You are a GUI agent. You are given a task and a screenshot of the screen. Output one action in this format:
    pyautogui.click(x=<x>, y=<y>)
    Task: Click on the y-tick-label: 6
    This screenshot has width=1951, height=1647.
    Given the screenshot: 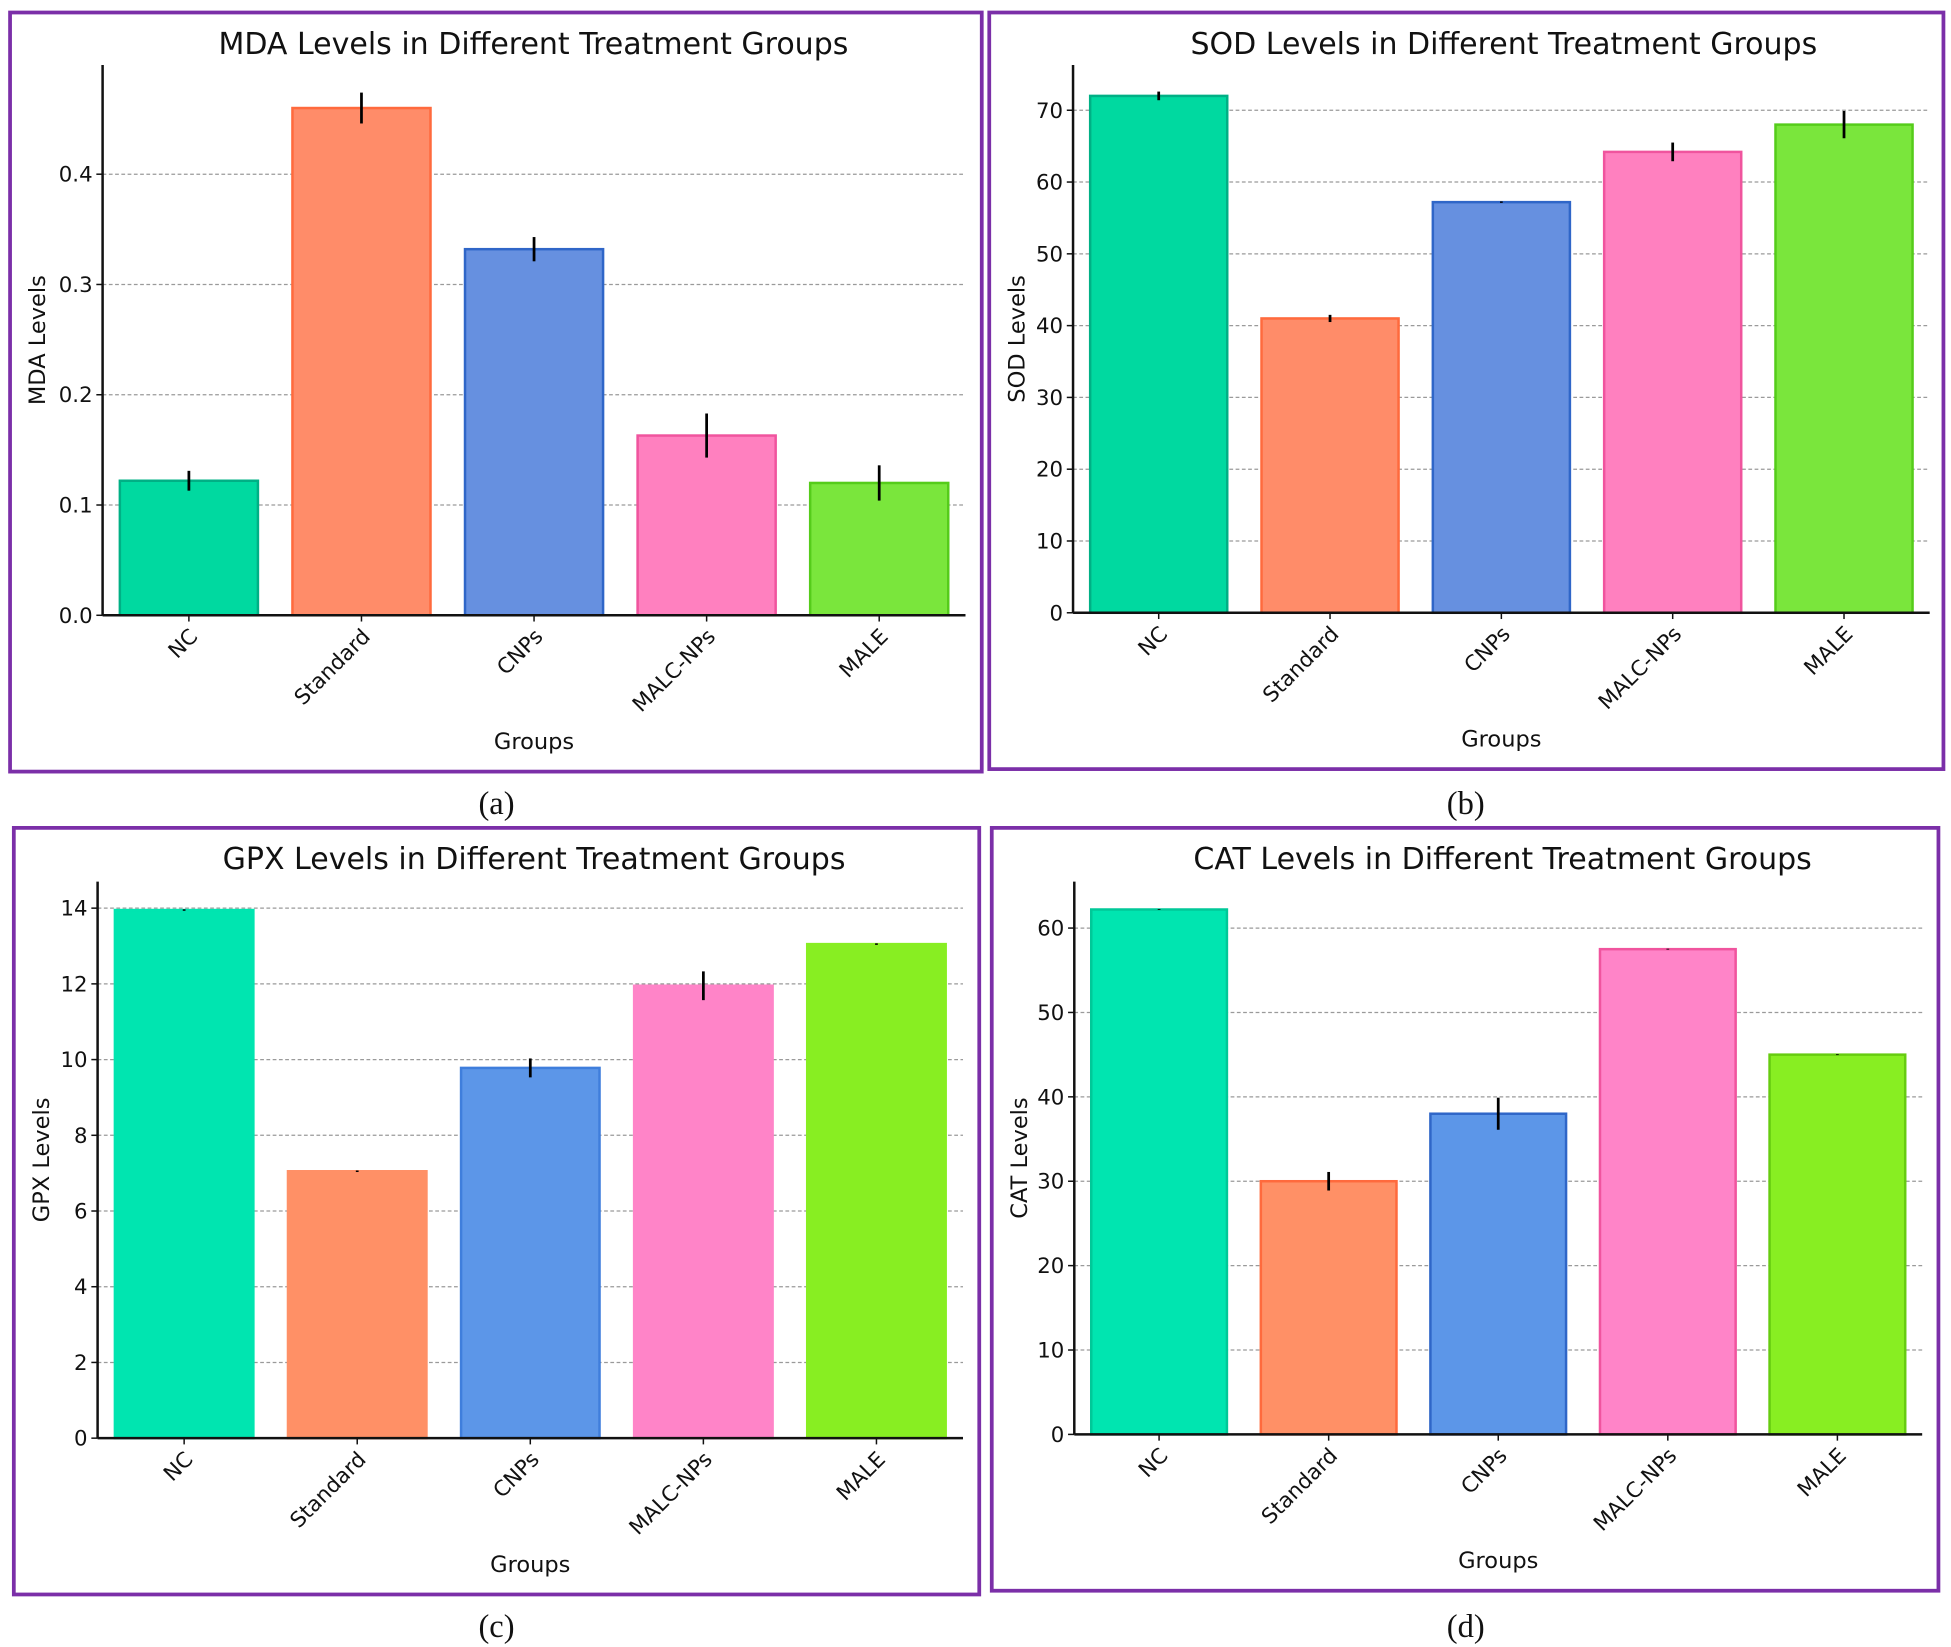 What is the action you would take?
    pyautogui.click(x=81, y=1212)
    